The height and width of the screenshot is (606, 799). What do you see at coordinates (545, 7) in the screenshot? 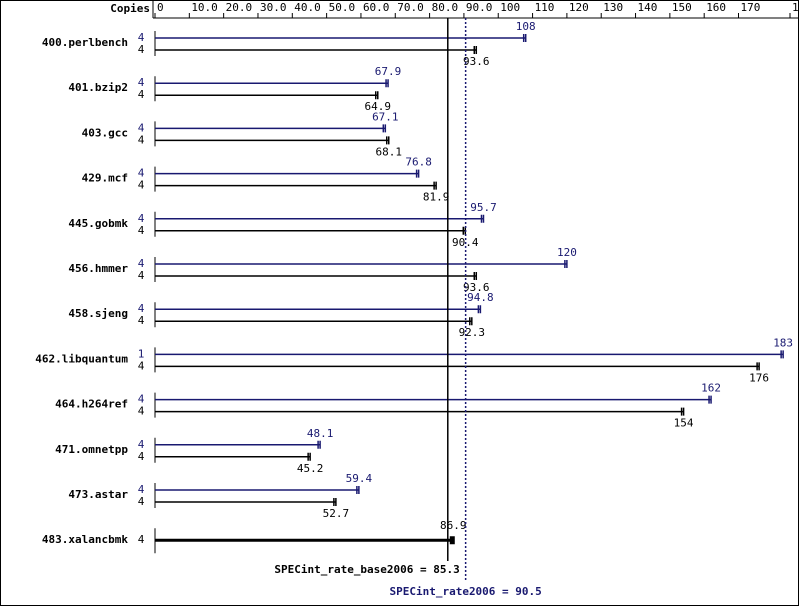
I see `x-tick-label: 110` at bounding box center [545, 7].